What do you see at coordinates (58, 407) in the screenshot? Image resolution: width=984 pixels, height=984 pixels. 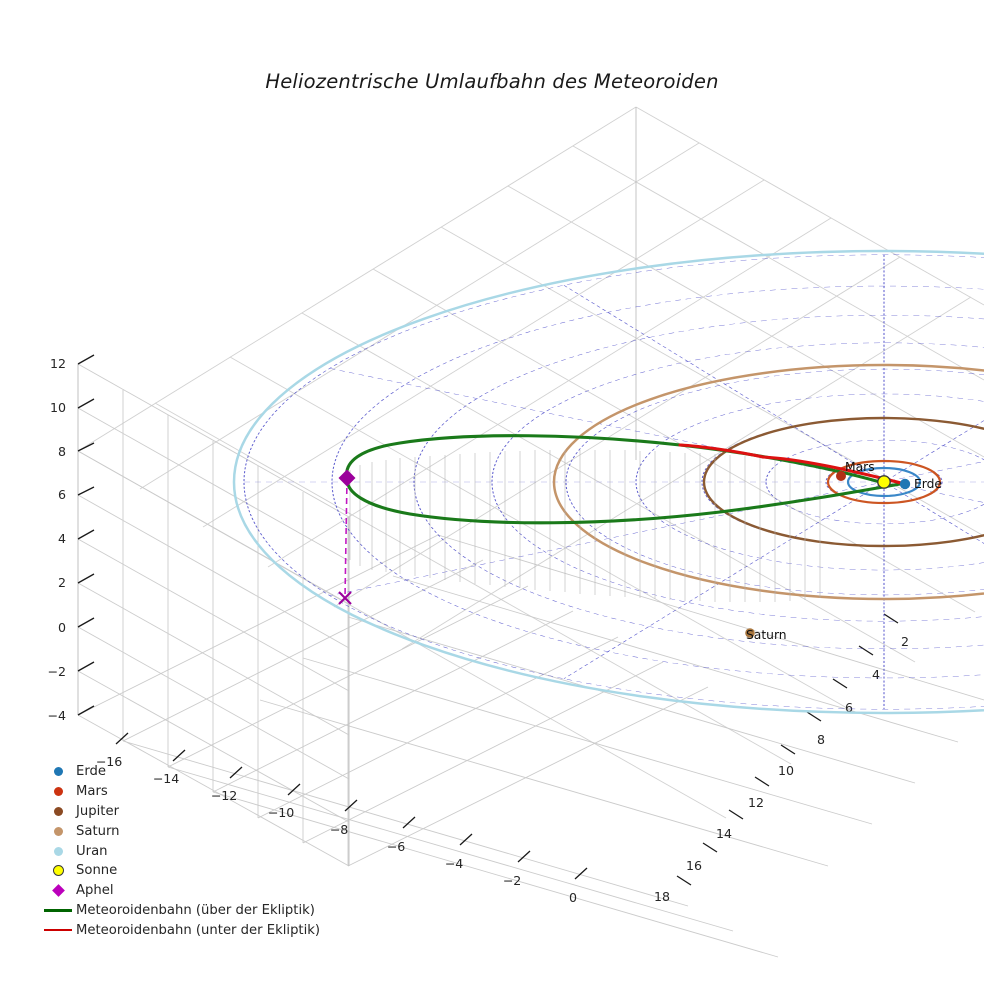 I see `z-tick-label: 10` at bounding box center [58, 407].